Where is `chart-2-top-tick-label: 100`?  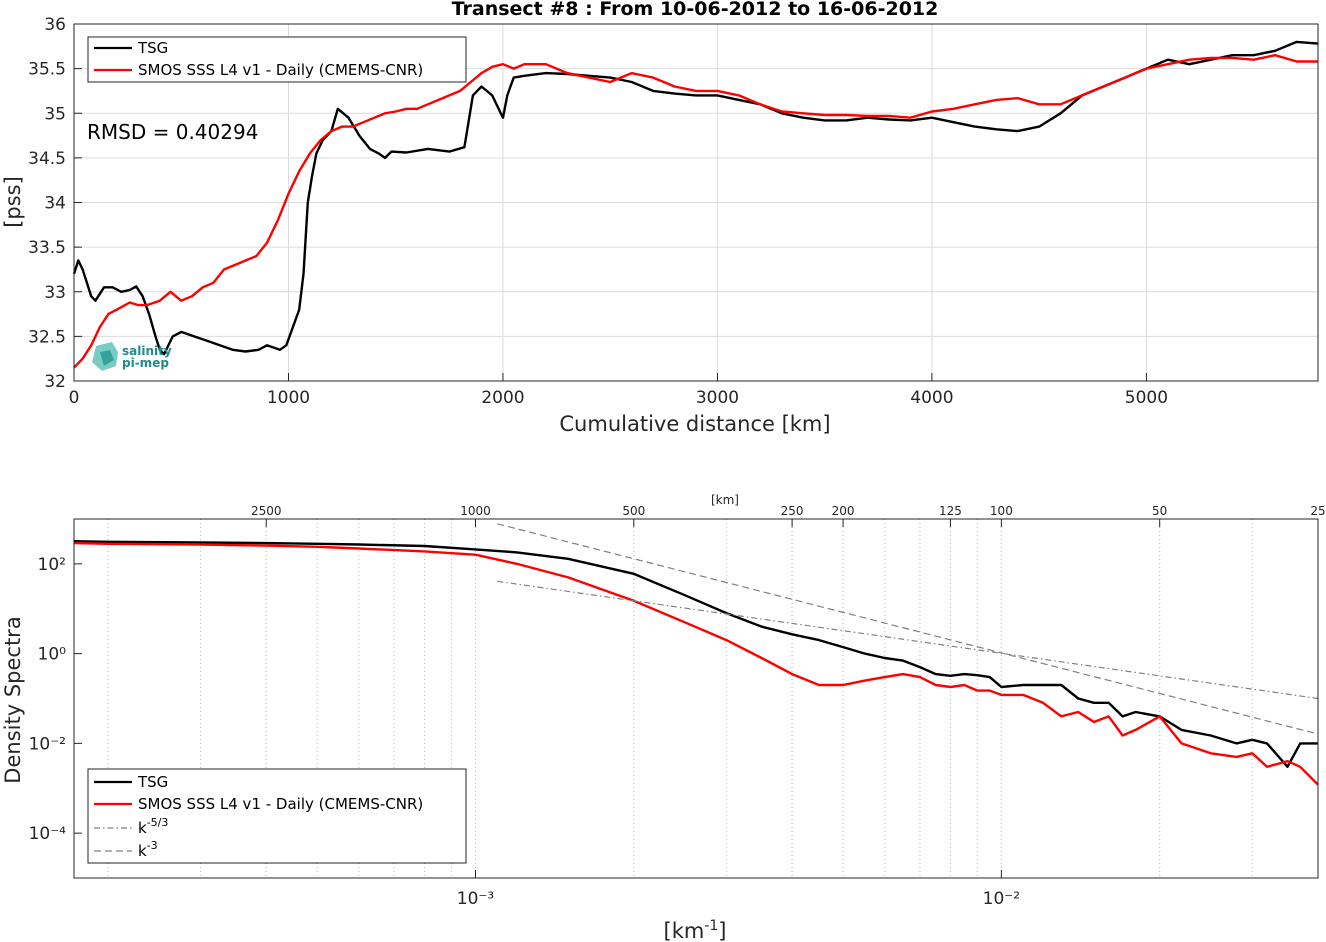
chart-2-top-tick-label: 100 is located at coordinates (1001, 511).